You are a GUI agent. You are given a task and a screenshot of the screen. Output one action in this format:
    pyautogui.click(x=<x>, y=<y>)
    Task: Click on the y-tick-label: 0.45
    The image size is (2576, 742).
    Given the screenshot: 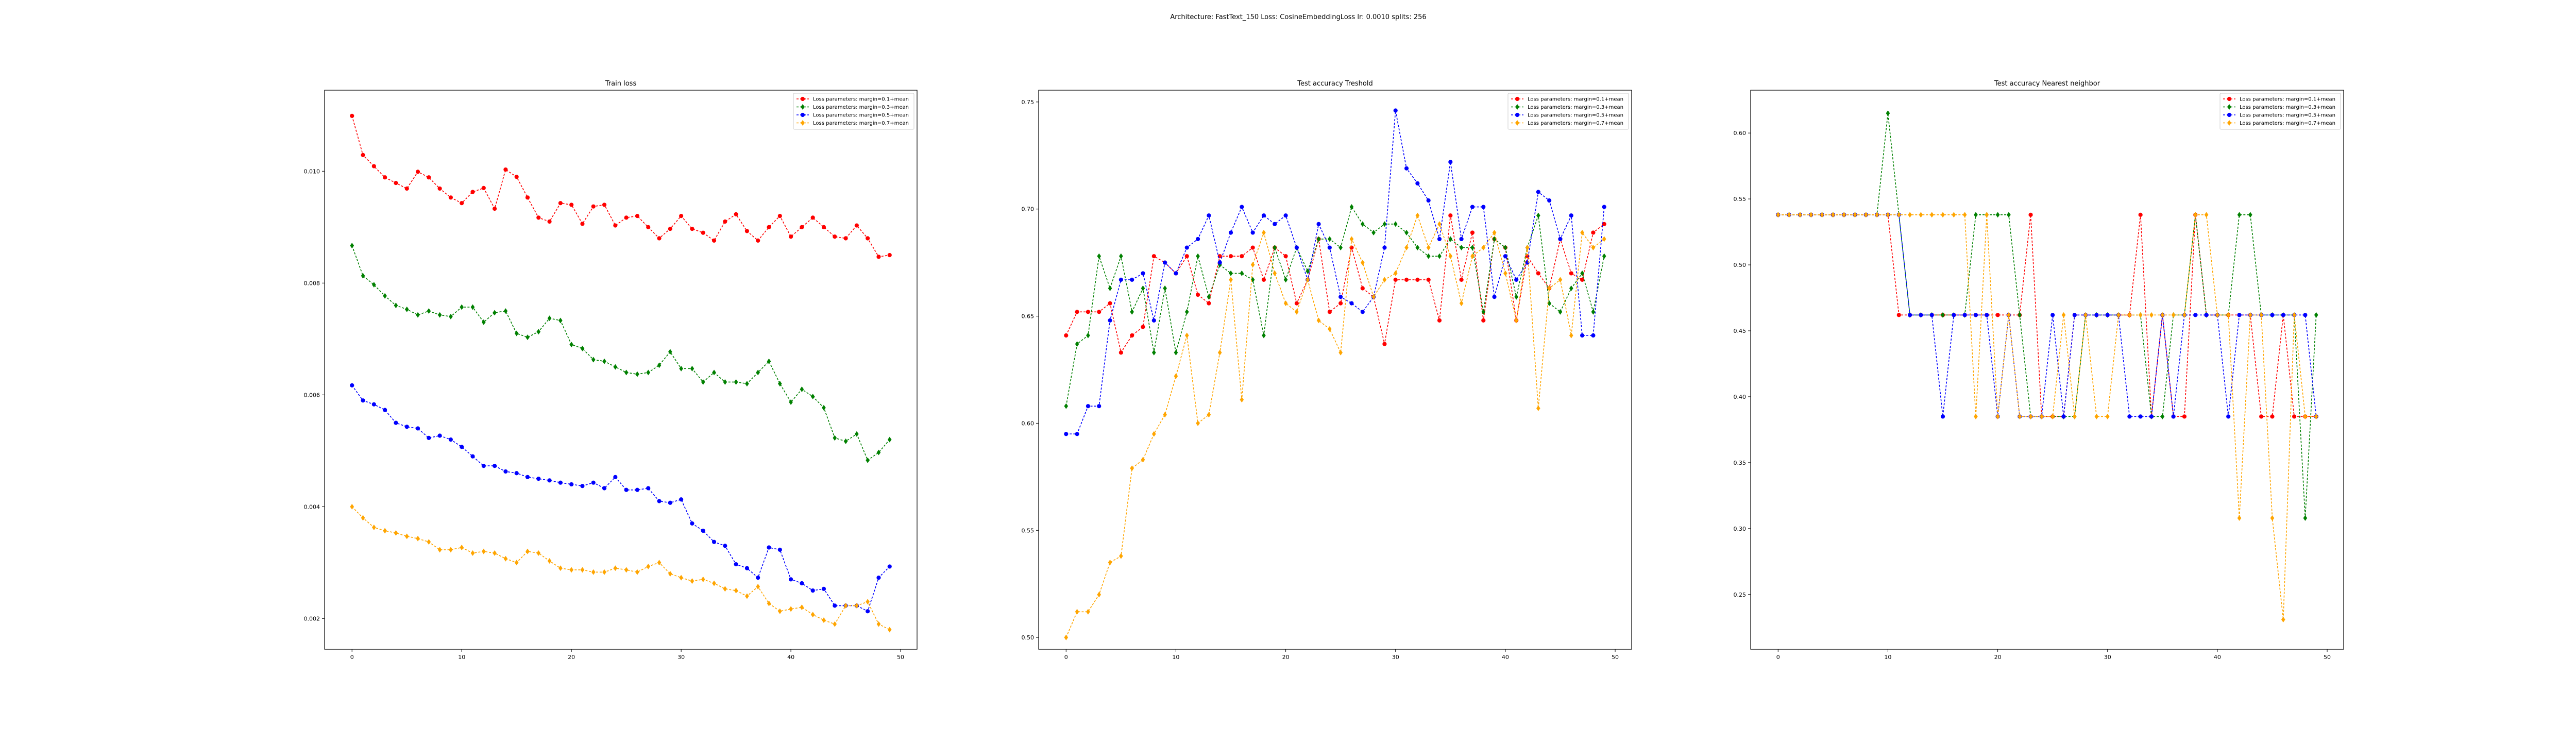 What is the action you would take?
    pyautogui.click(x=1740, y=331)
    